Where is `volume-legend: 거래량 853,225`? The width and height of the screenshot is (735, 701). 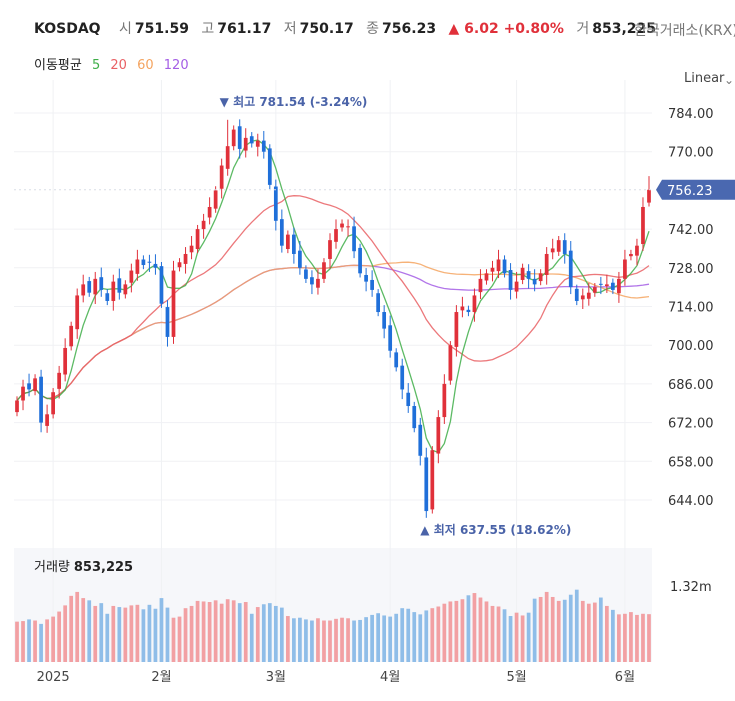
volume-legend: 거래량 853,225 is located at coordinates (83, 565).